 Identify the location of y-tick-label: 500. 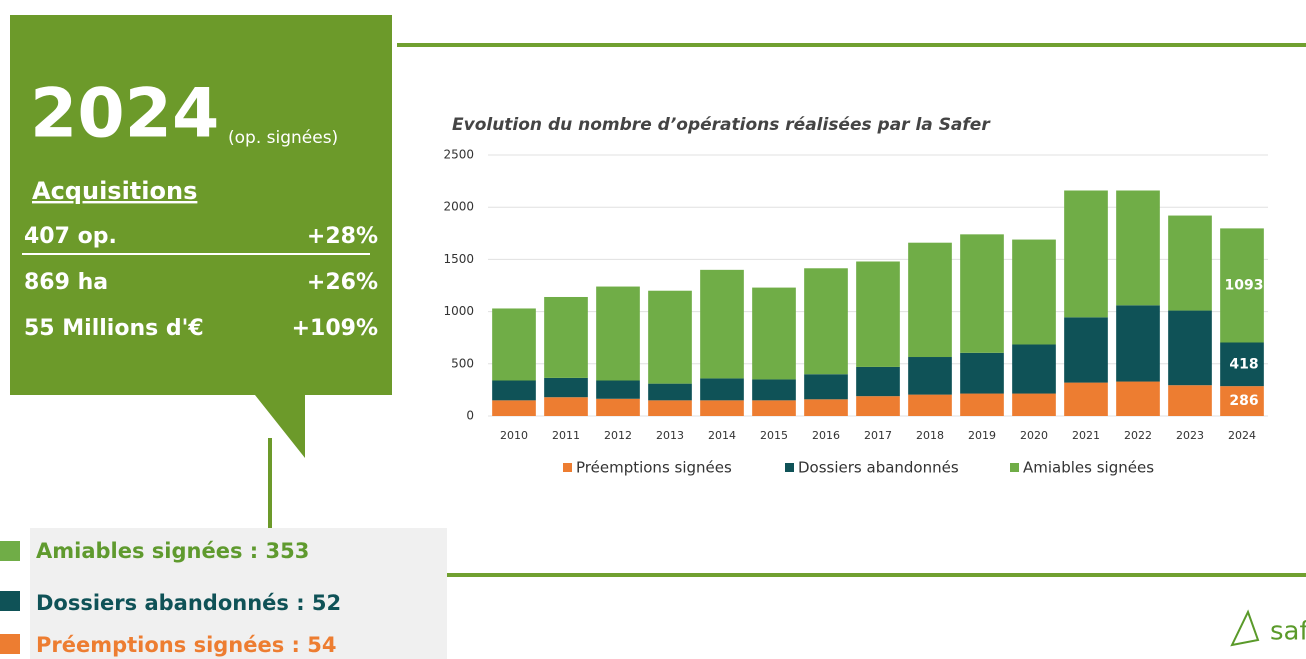
(462, 363).